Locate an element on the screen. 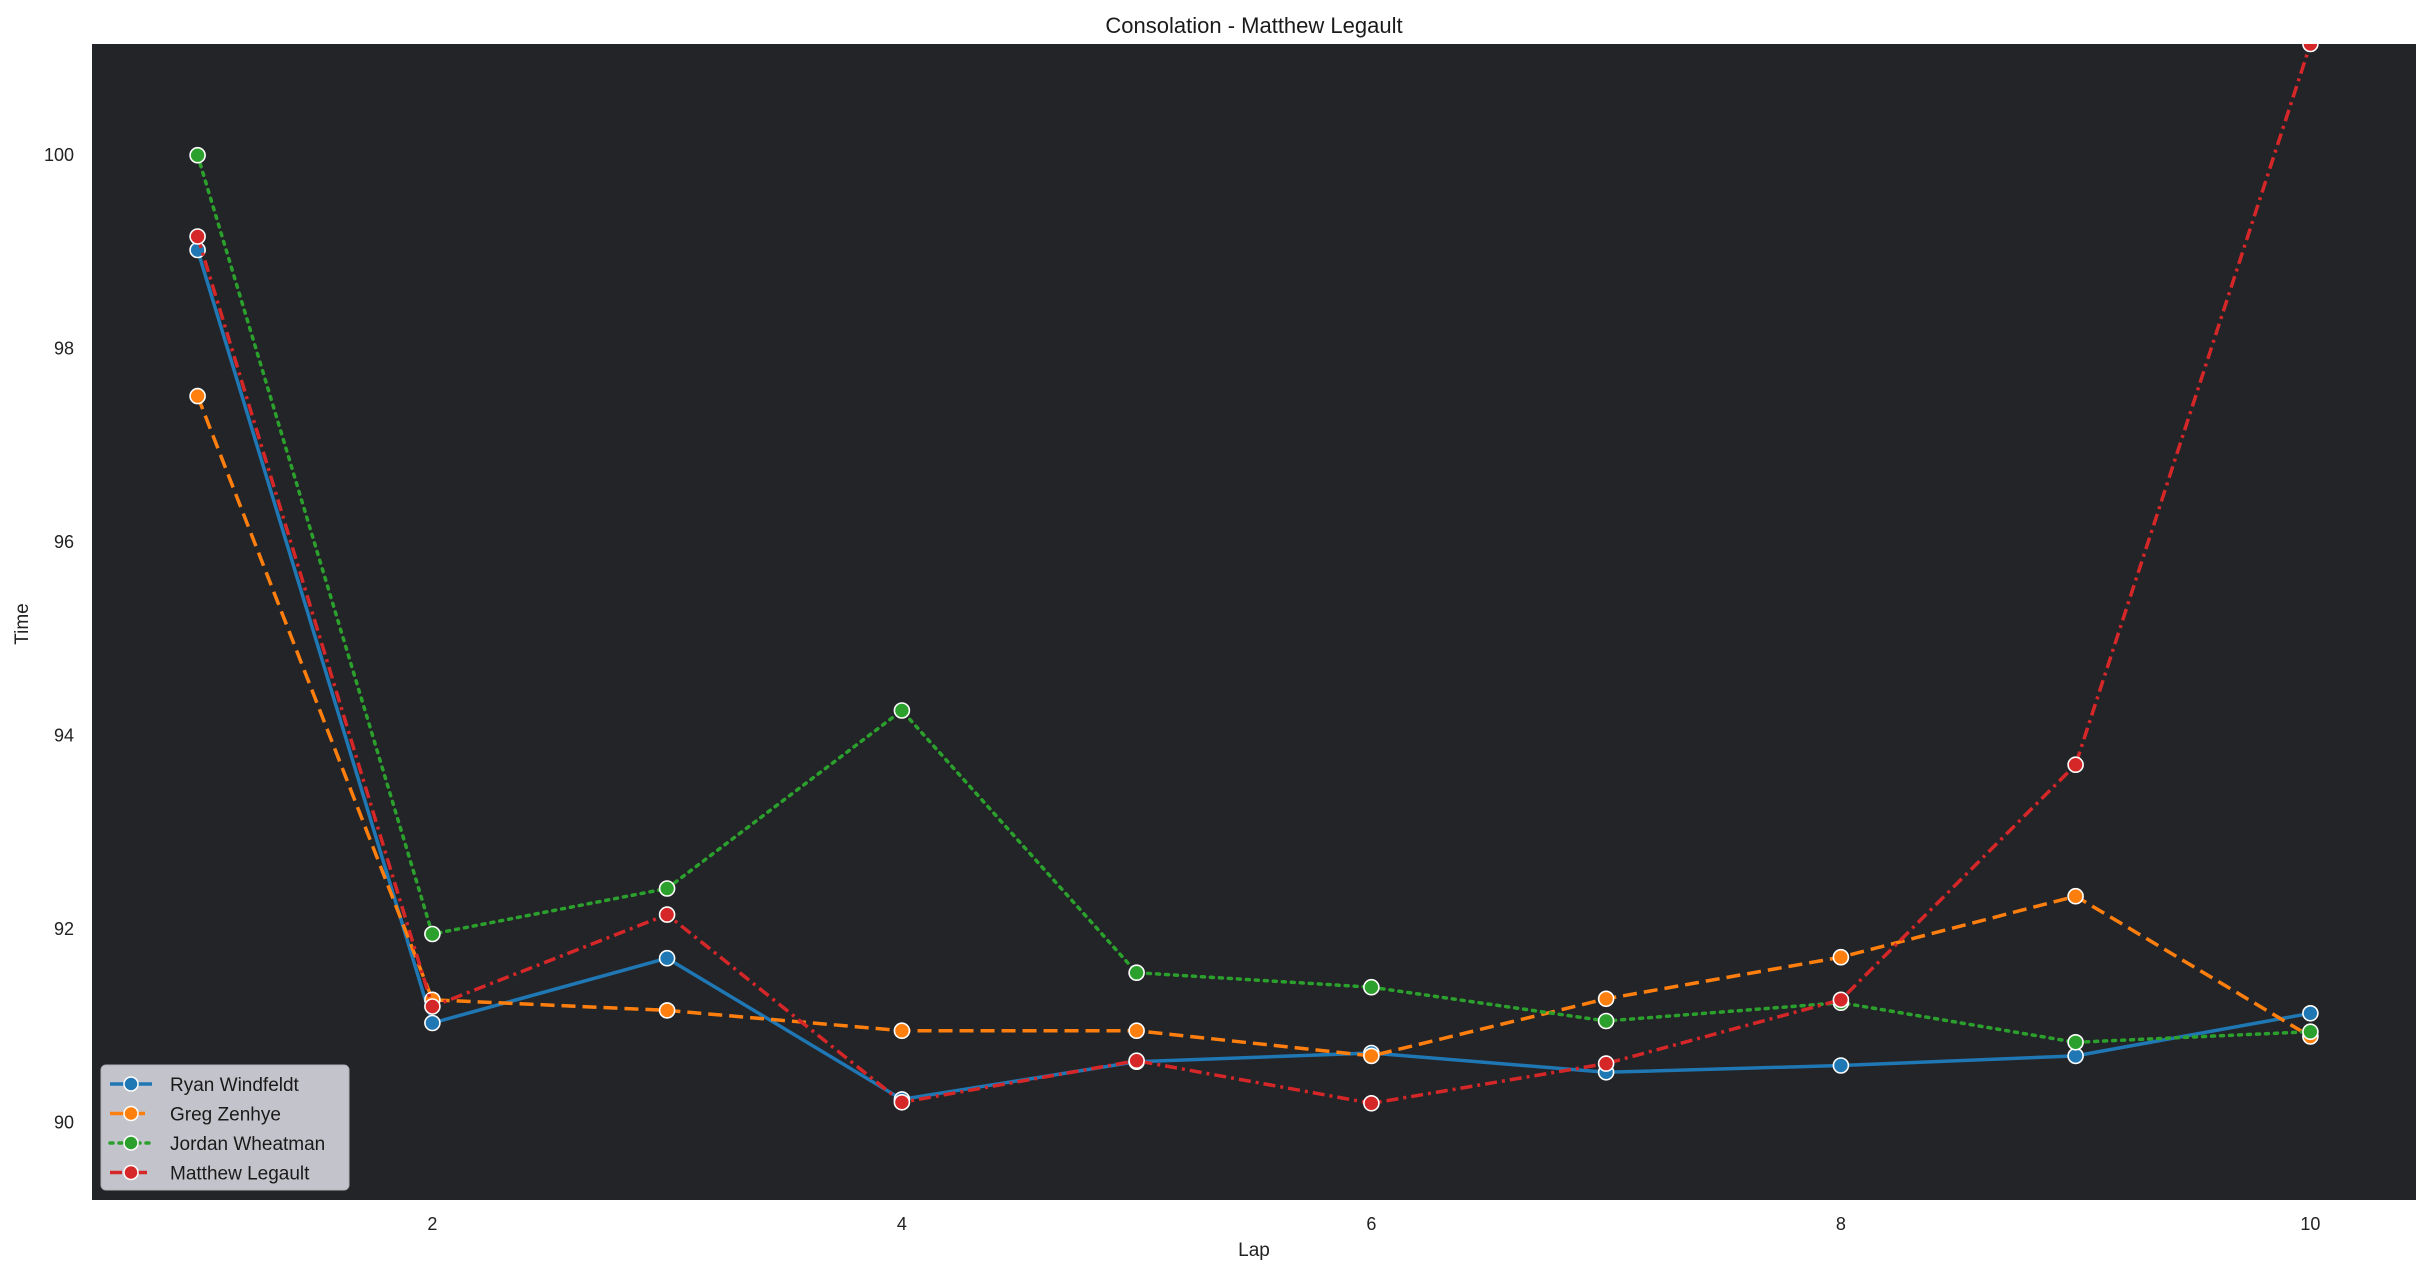 The image size is (2431, 1276). legend-box is located at coordinates (225, 1127).